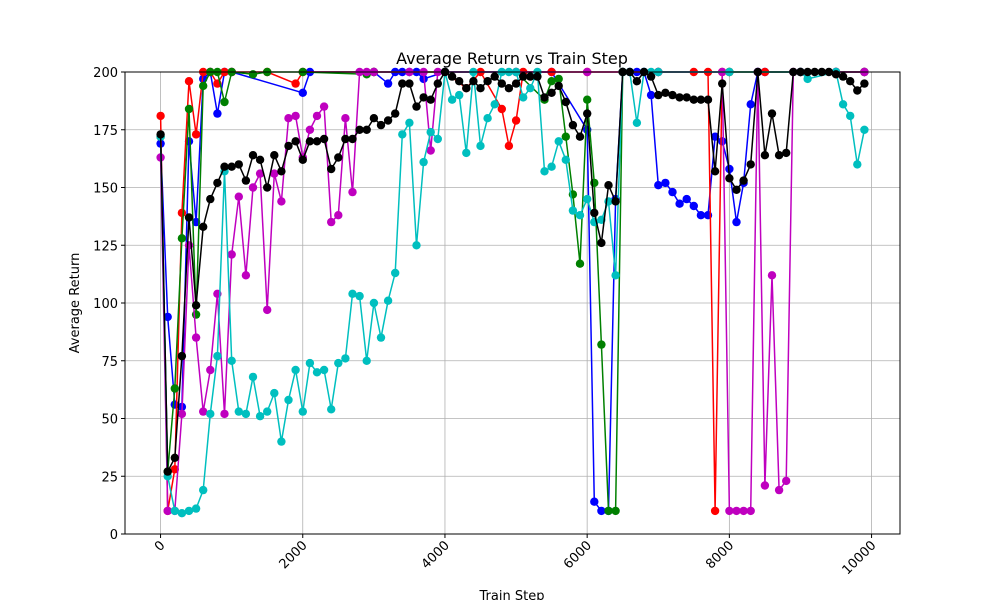 Image resolution: width=1000 pixels, height=600 pixels. Describe the element at coordinates (512, 58) in the screenshot. I see `chart-title: Average Return vs Train Step` at that location.